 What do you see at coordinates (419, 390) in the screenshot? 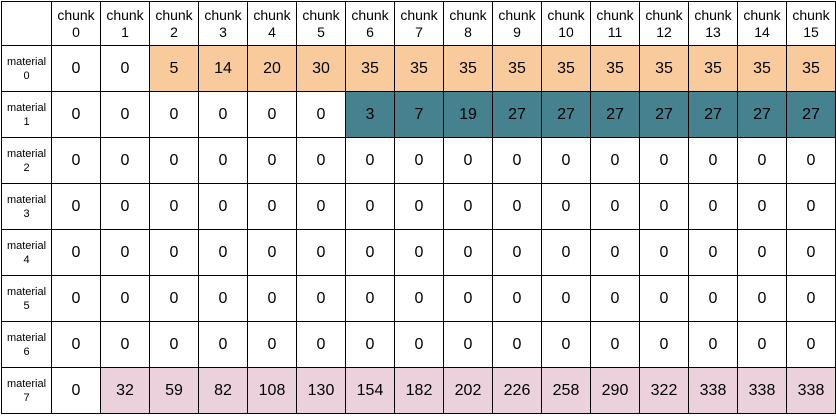
I see `table-cell: 182` at bounding box center [419, 390].